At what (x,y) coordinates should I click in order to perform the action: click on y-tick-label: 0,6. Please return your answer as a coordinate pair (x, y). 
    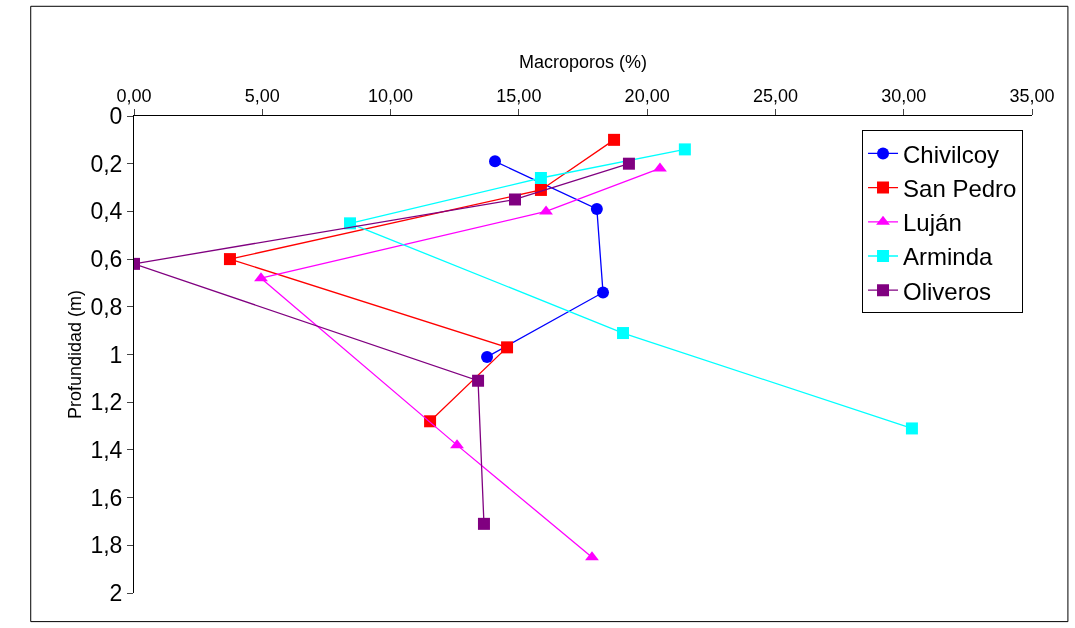
    Looking at the image, I should click on (106, 259).